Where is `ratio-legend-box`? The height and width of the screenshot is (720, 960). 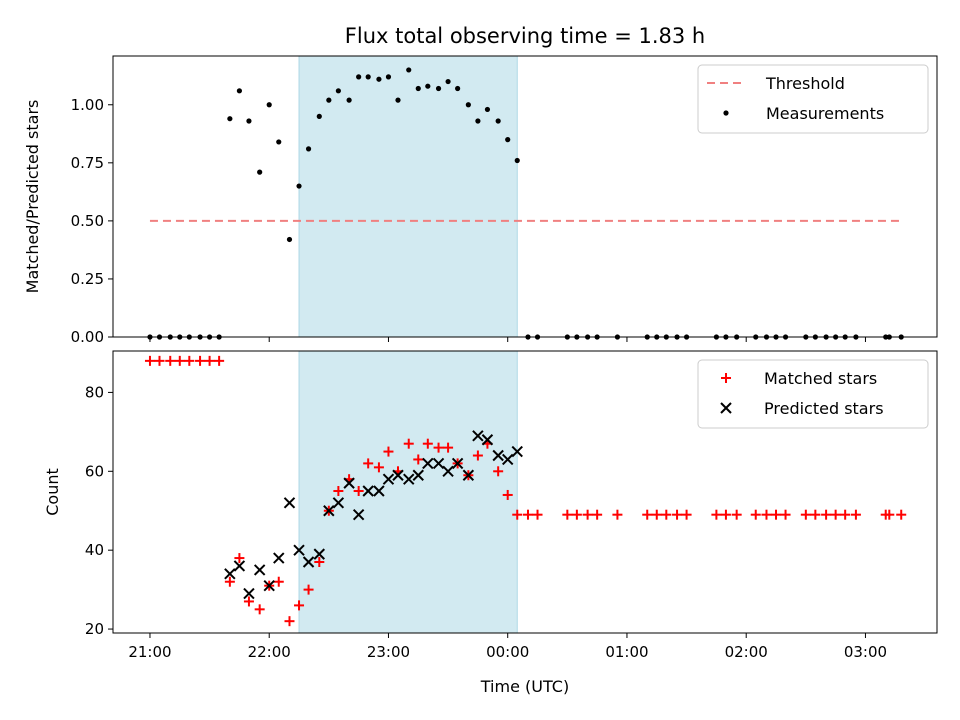 ratio-legend-box is located at coordinates (813, 99).